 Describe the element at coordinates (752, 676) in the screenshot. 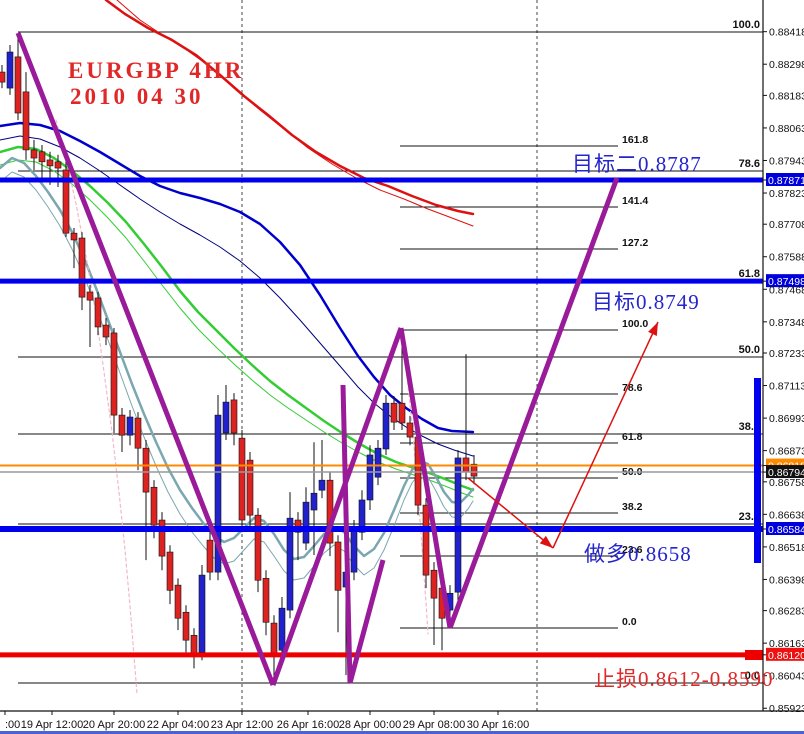

I see `fib-major-label: 0.0` at that location.